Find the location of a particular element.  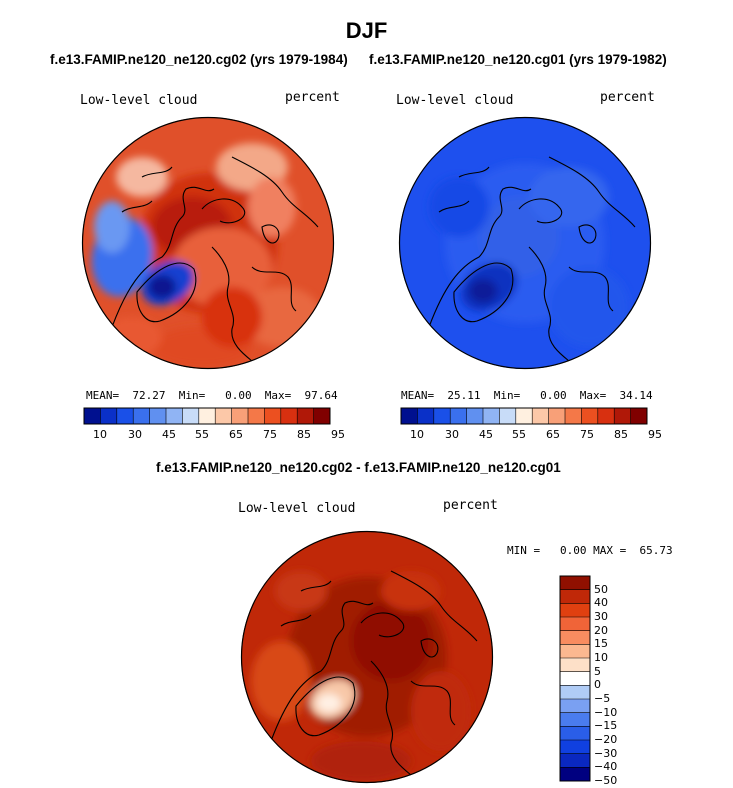

diff-polar-map is located at coordinates (367, 657).